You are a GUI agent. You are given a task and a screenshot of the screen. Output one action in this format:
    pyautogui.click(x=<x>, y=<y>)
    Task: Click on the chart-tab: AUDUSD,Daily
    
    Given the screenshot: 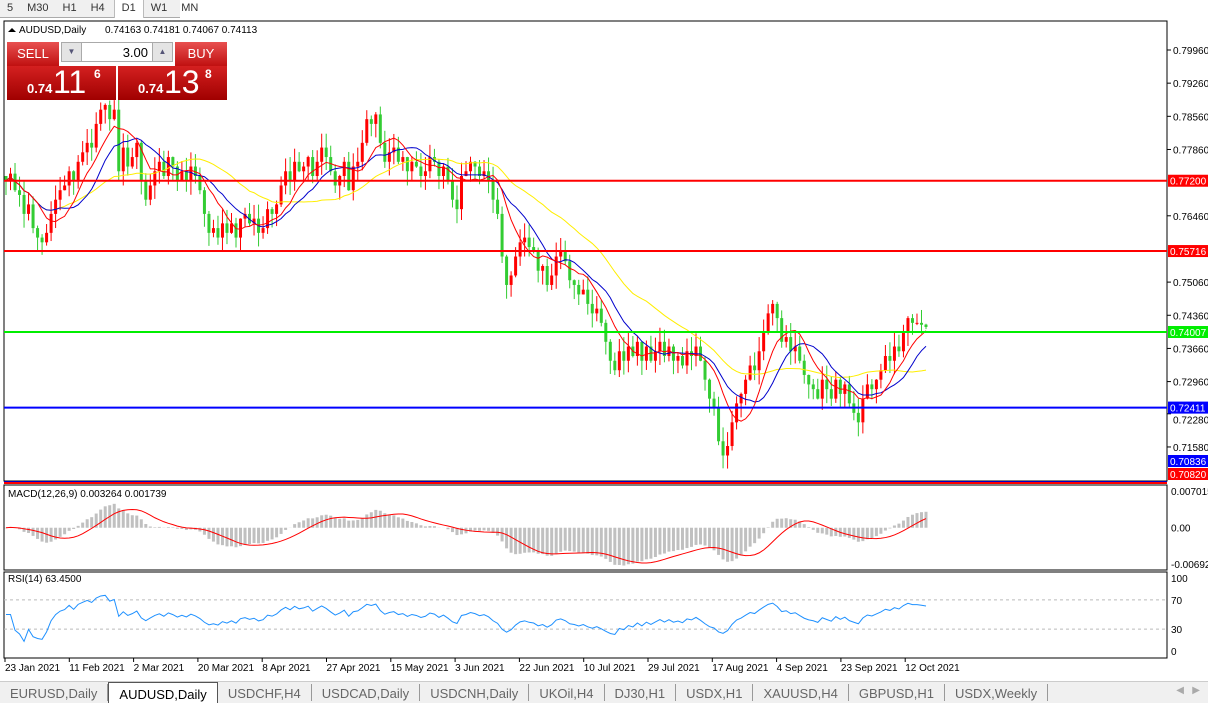 What is the action you would take?
    pyautogui.click(x=163, y=692)
    